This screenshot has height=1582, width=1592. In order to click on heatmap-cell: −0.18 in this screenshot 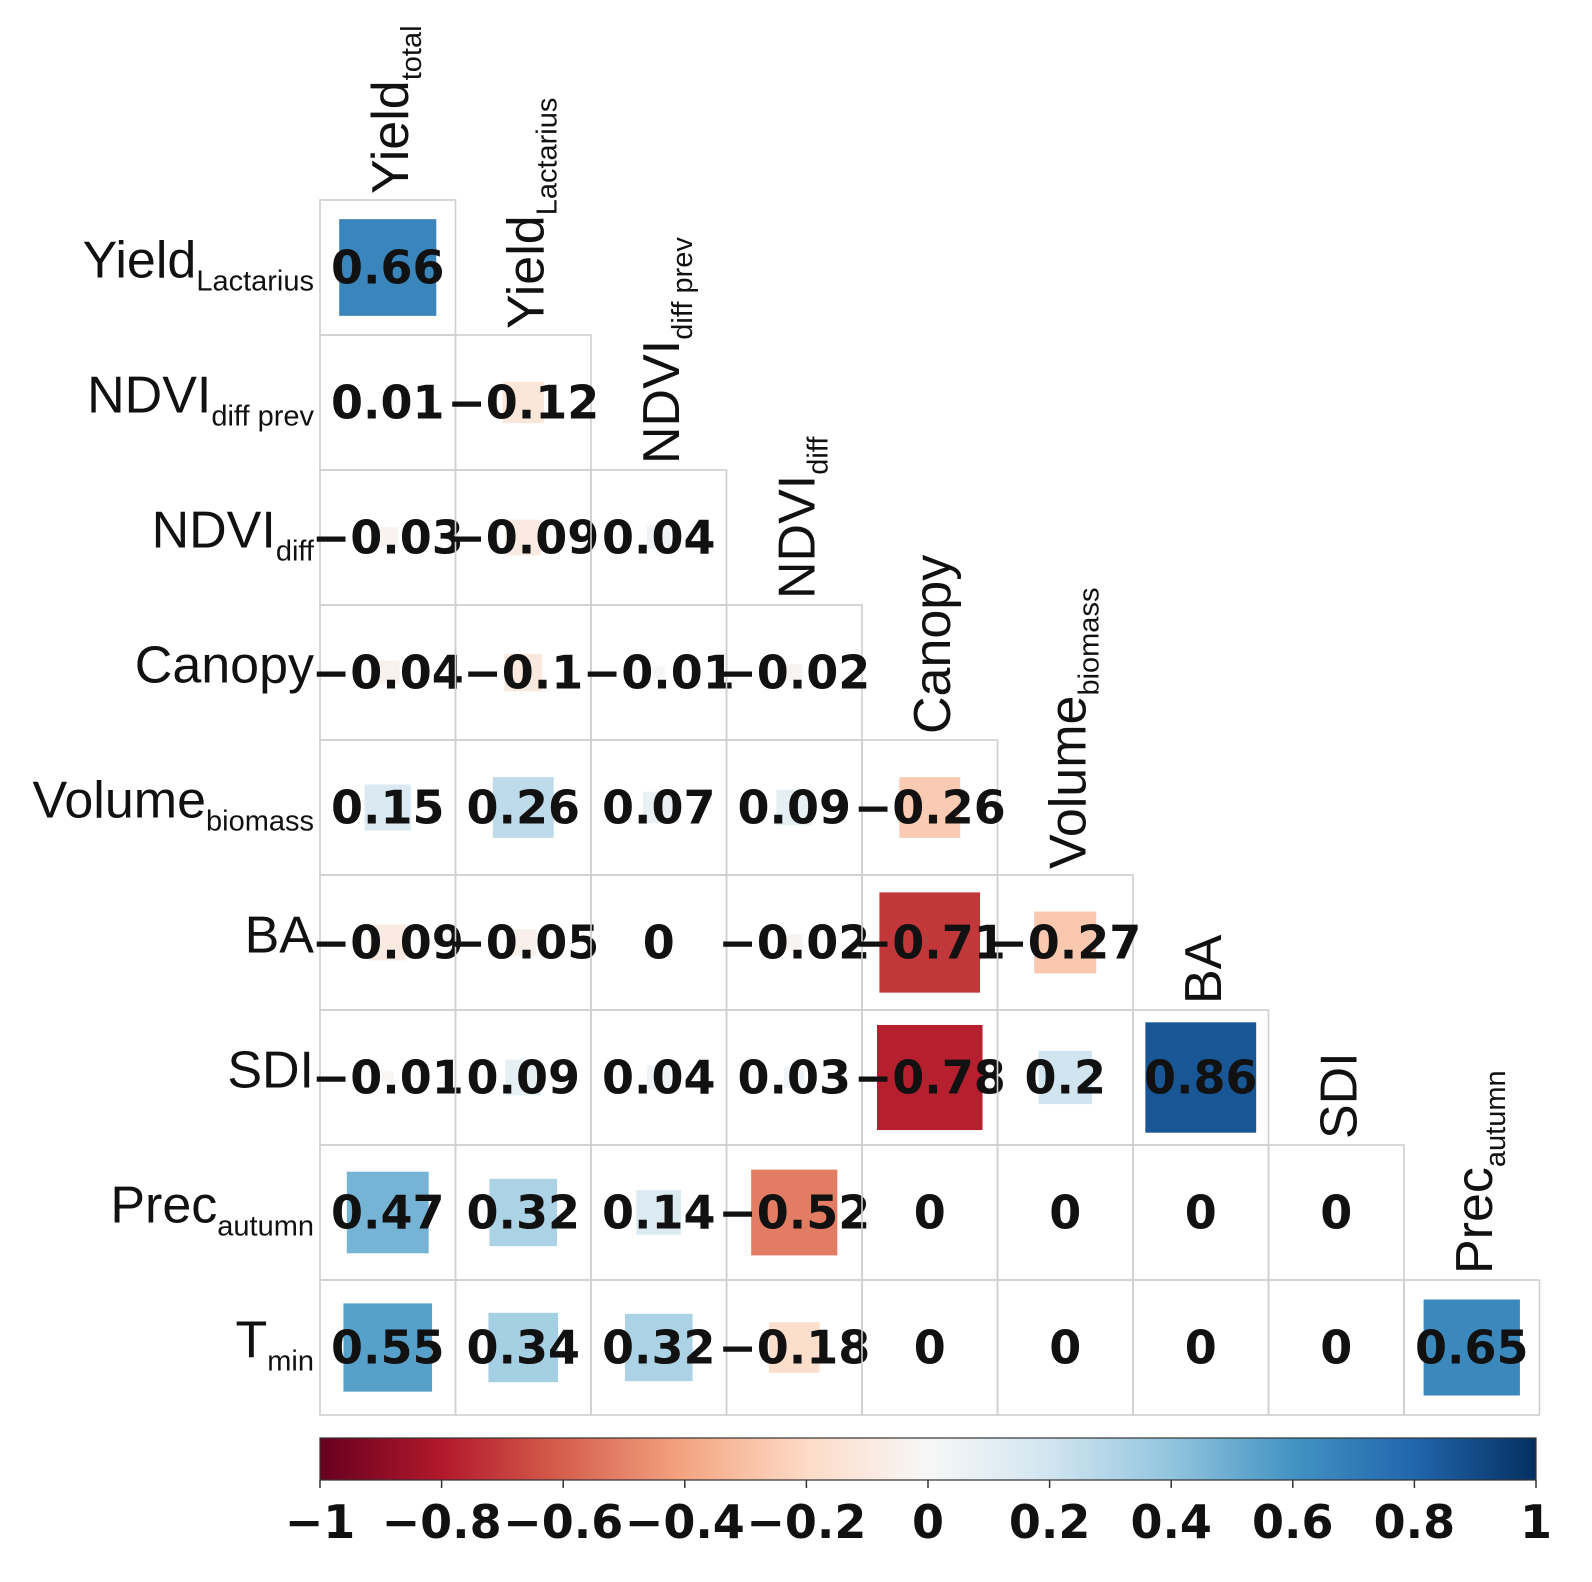, I will do `click(794, 1347)`.